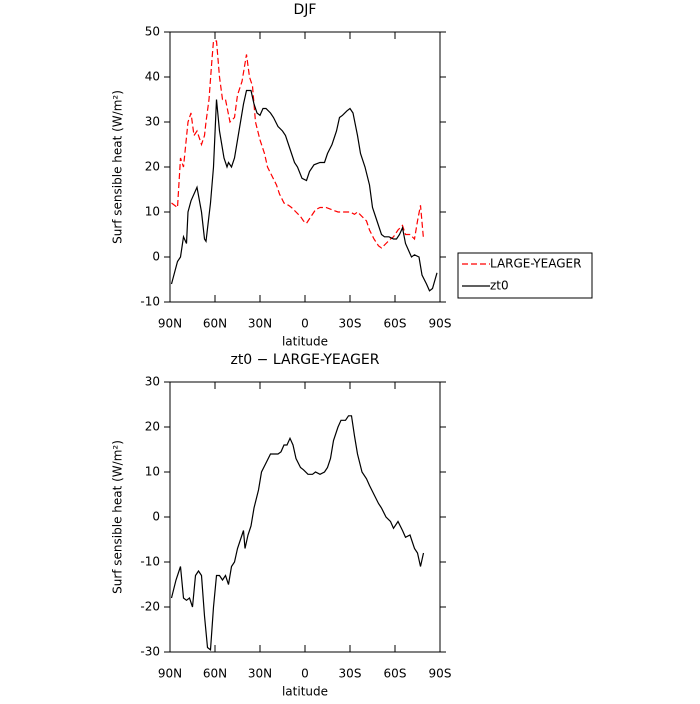 The image size is (700, 704). Describe the element at coordinates (150, 607) in the screenshot. I see `y-tick-label: -20` at that location.